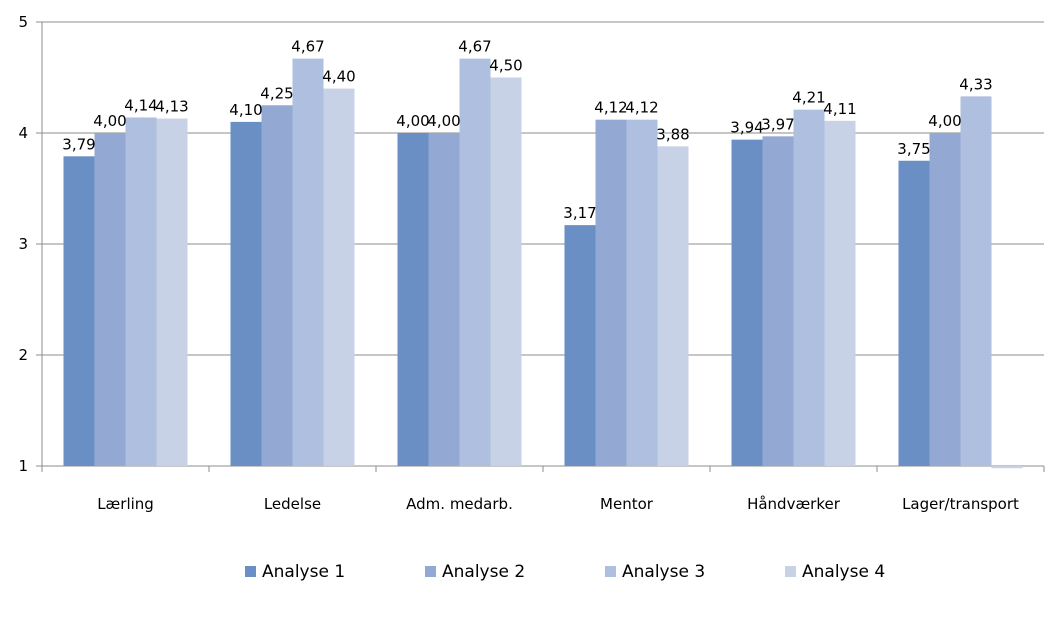  What do you see at coordinates (23, 22) in the screenshot?
I see `y-tick-label: 5` at bounding box center [23, 22].